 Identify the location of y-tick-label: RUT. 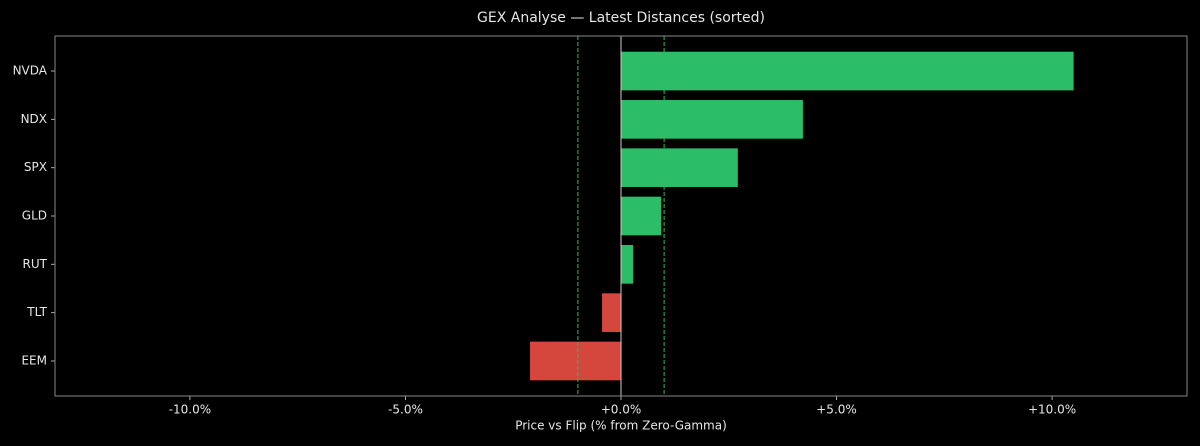
(35, 264).